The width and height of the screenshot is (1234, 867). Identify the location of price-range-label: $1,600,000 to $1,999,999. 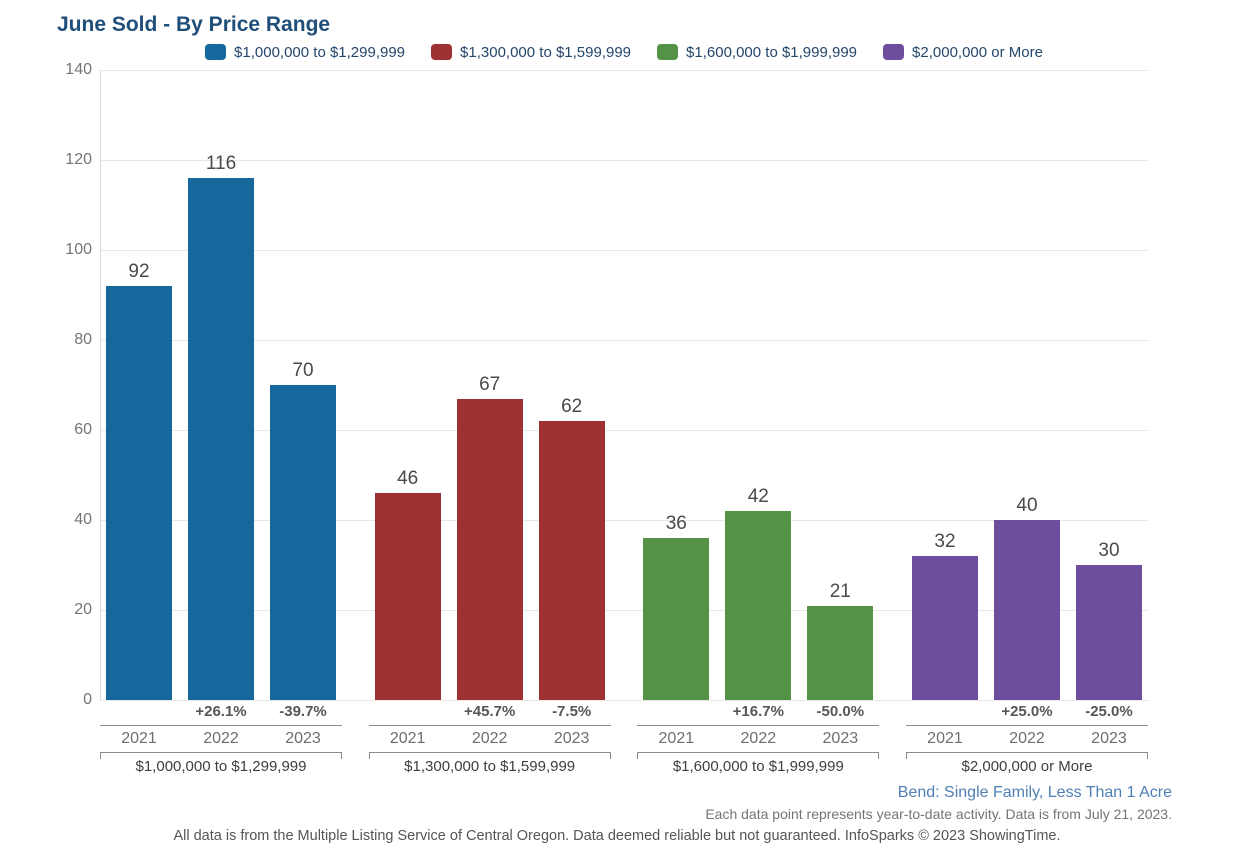
(758, 766).